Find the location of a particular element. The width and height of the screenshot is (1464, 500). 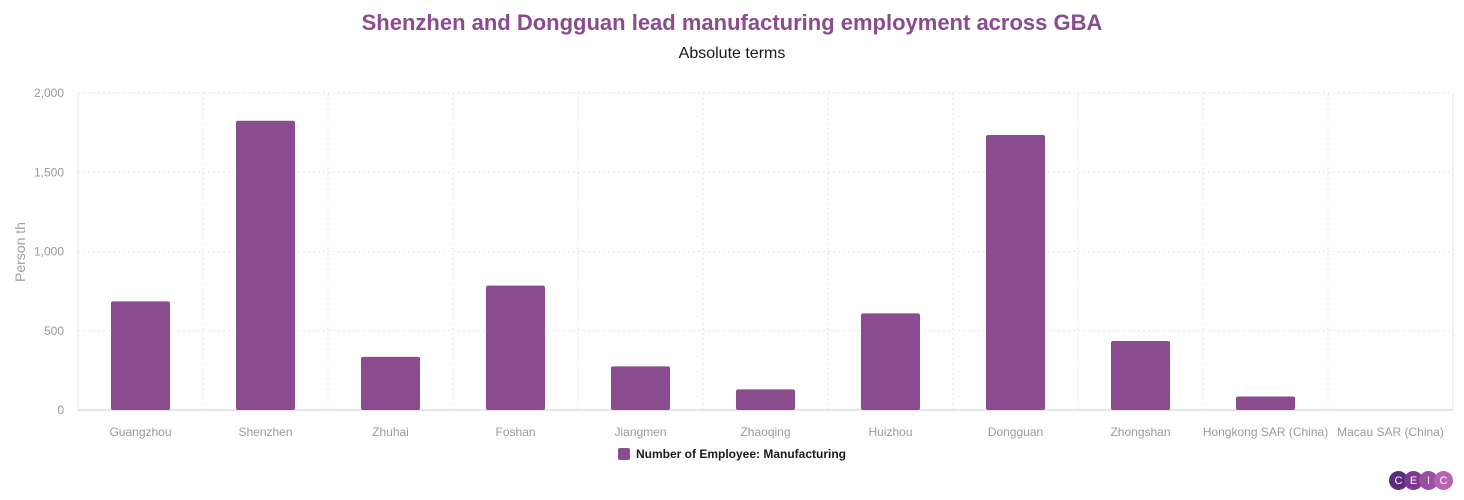

x-tick-label: Hongkong SAR (China) is located at coordinates (1265, 432).